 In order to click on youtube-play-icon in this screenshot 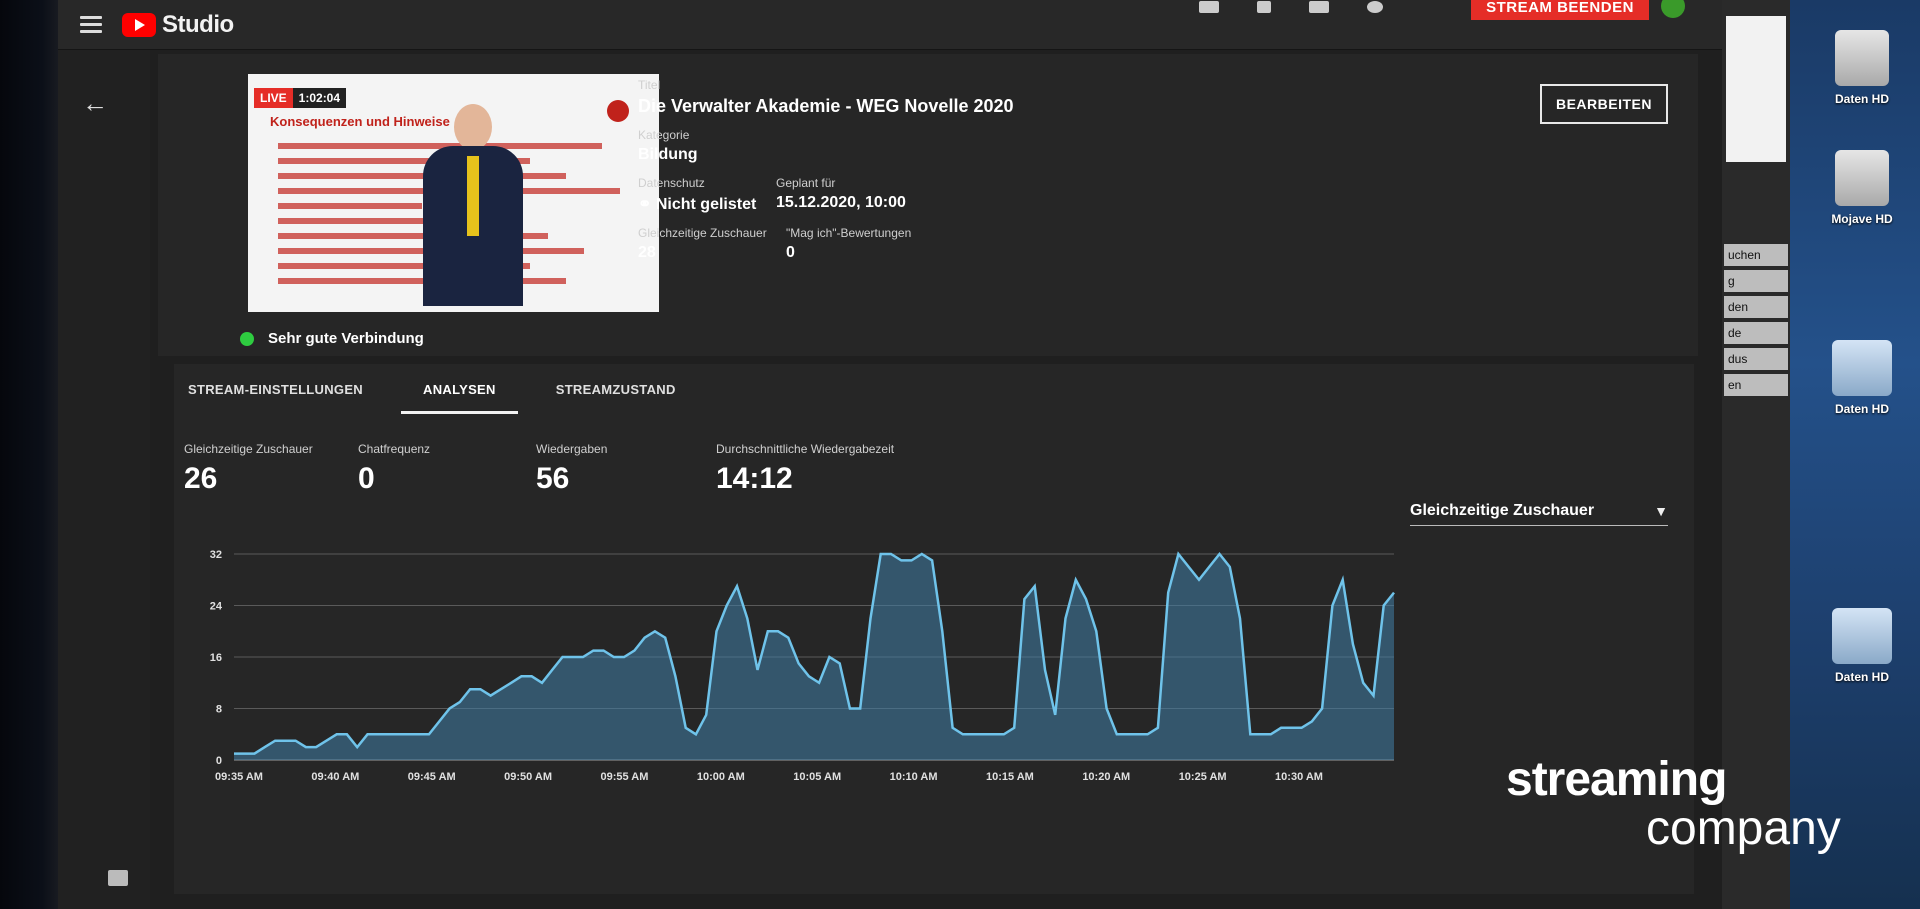, I will do `click(139, 24)`.